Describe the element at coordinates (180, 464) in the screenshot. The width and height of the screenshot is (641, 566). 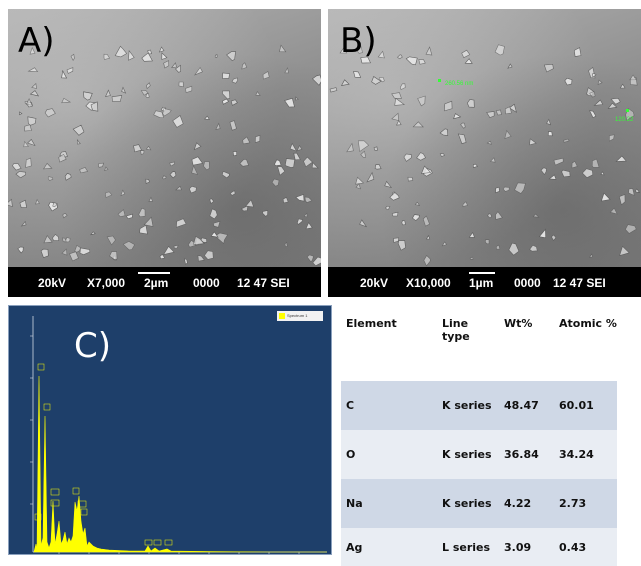
I see `spectrum-trace` at that location.